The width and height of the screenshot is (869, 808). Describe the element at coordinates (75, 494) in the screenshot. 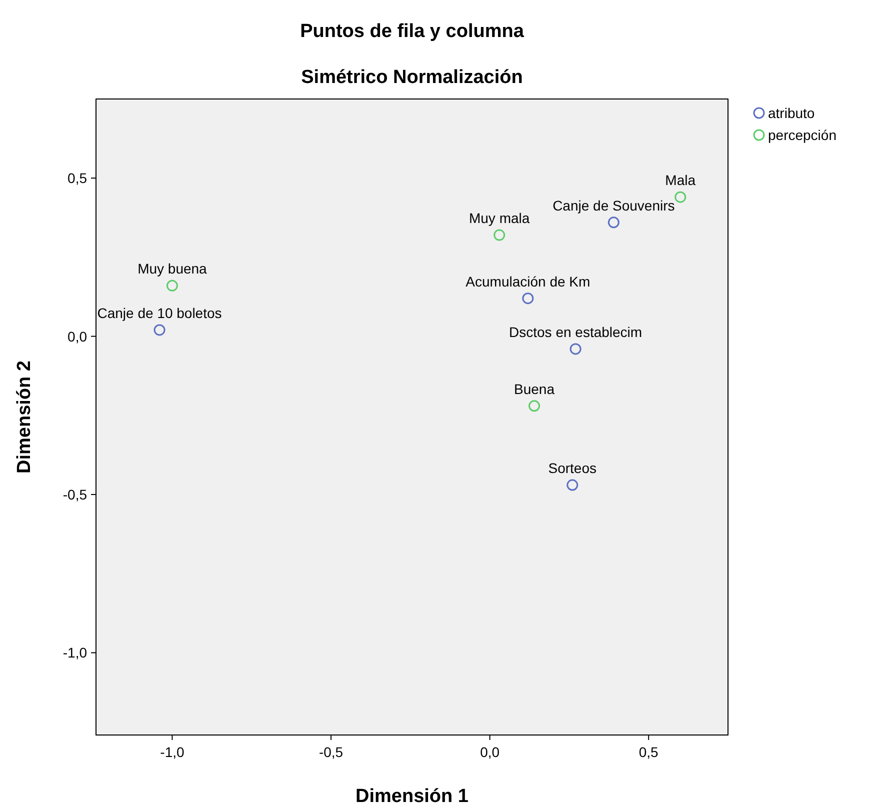

I see `y-tick-label: -0,5` at that location.